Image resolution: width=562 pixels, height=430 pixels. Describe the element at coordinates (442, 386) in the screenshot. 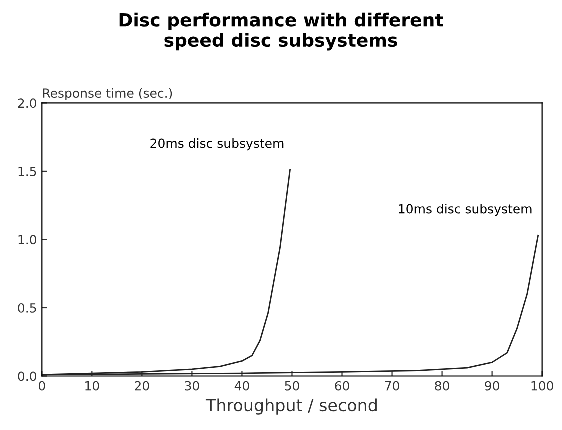

I see `x-tick-label: 80` at that location.